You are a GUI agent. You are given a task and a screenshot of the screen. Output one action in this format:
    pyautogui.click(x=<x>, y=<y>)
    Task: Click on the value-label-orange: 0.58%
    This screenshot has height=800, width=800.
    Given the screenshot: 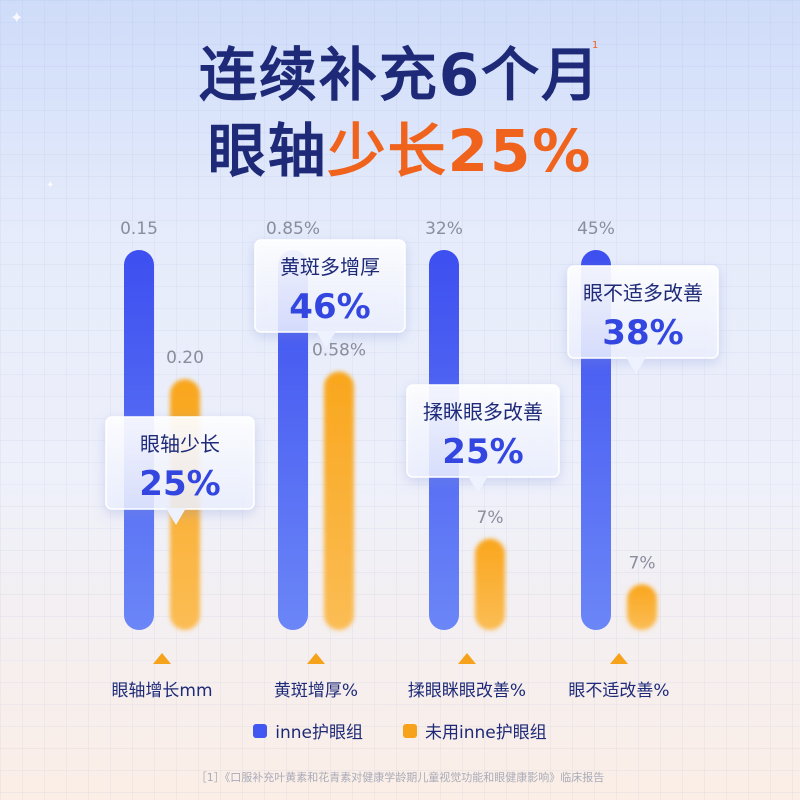 What is the action you would take?
    pyautogui.click(x=339, y=351)
    